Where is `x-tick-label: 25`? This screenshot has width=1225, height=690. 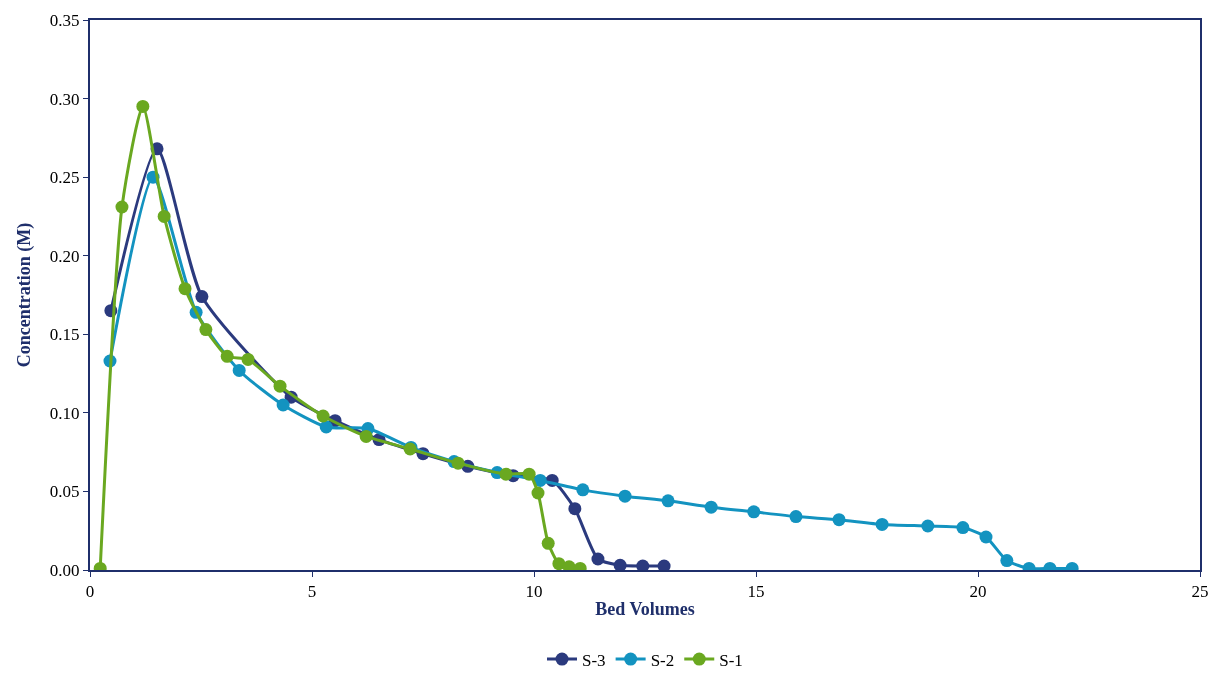
x-tick-label: 25 is located at coordinates (1200, 592).